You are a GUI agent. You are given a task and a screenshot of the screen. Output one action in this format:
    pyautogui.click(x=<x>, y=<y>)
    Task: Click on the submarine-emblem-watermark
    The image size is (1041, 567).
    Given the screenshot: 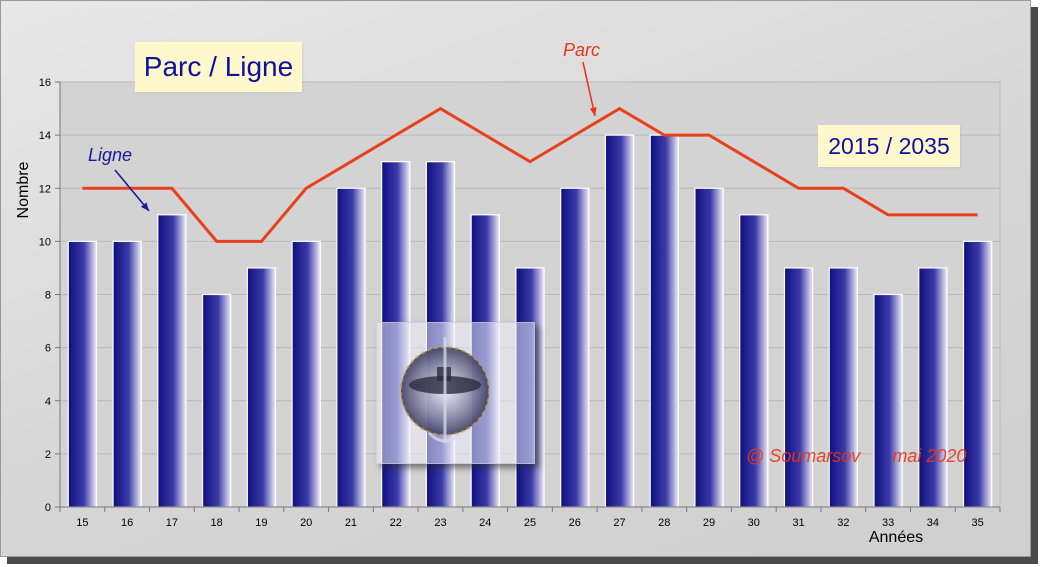 What is the action you would take?
    pyautogui.click(x=455, y=393)
    